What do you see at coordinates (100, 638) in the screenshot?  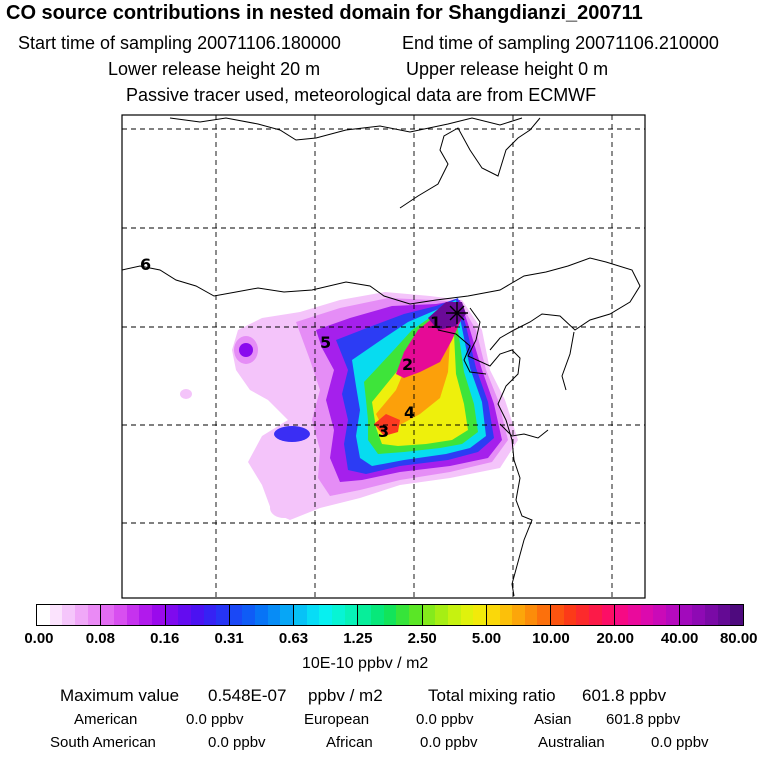 I see `colorbar-tick-label: 0.08` at bounding box center [100, 638].